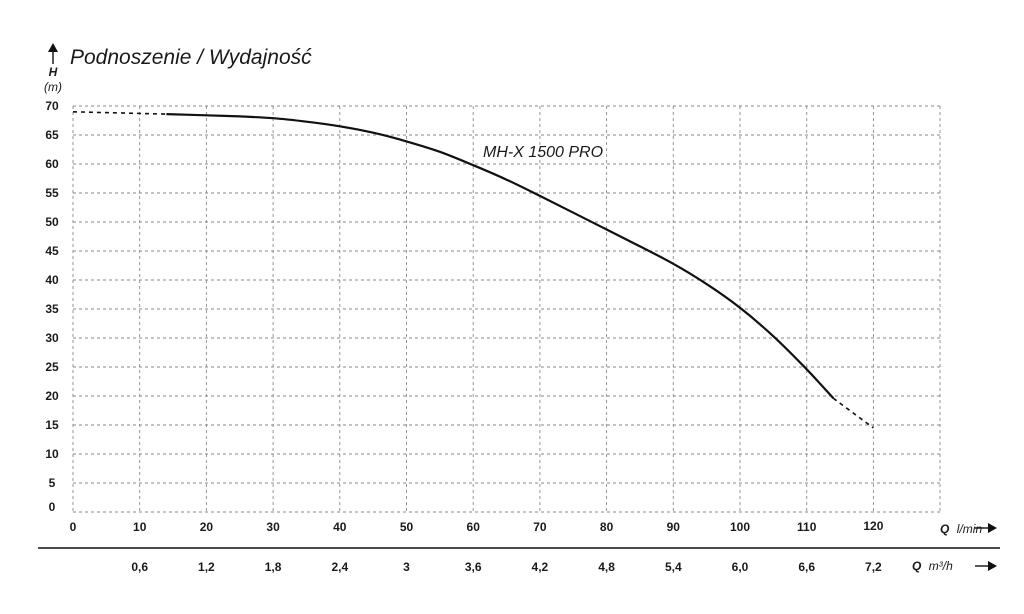 The image size is (1024, 614). Describe the element at coordinates (52, 135) in the screenshot. I see `y-tick-label: 65` at that location.